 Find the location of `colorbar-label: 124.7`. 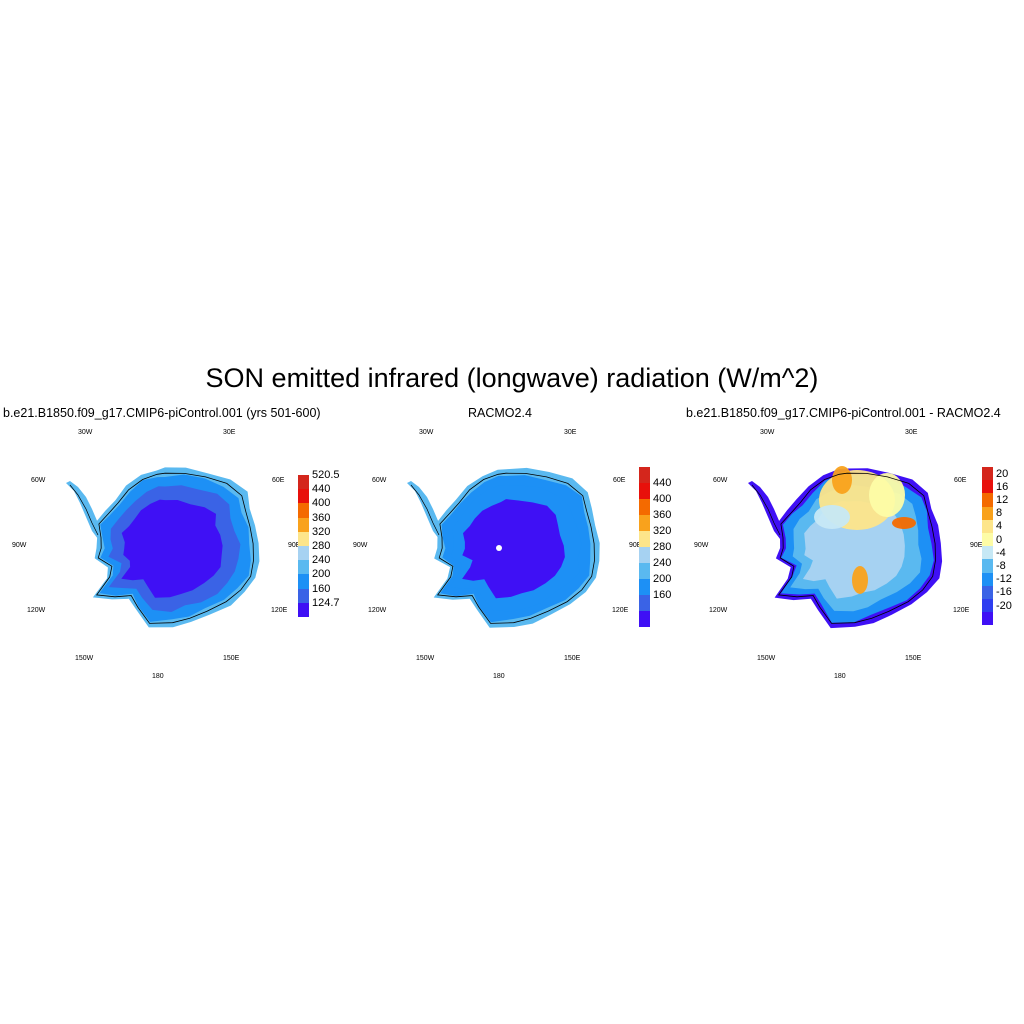

colorbar-label: 124.7 is located at coordinates (326, 602).